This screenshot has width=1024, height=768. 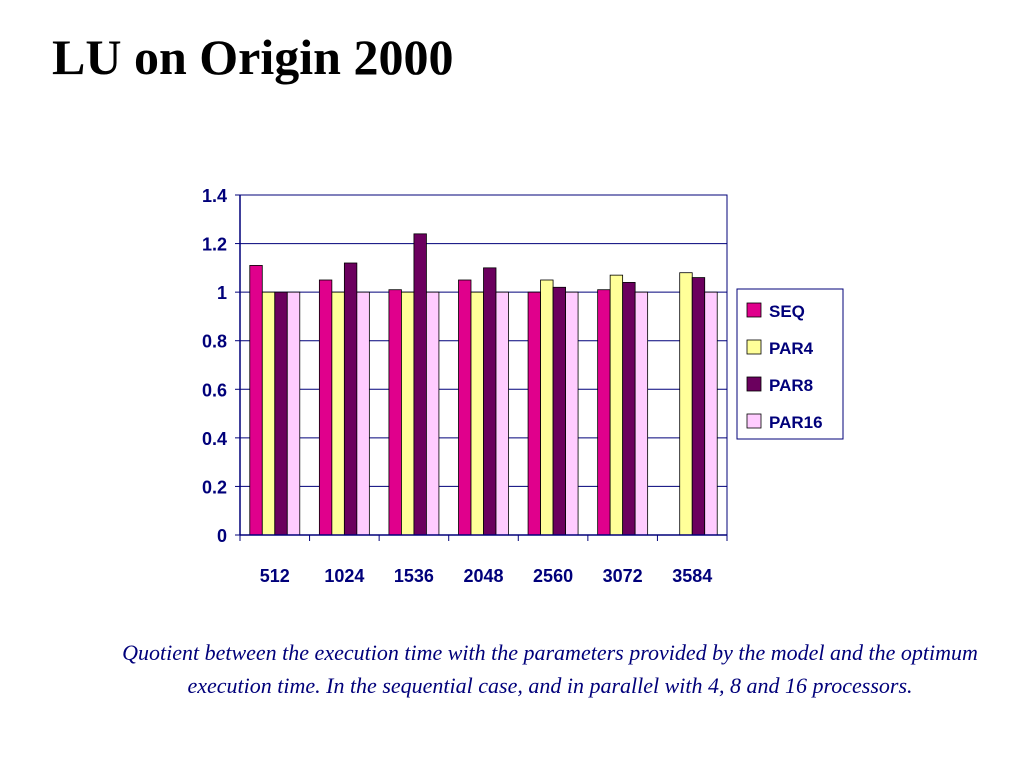 I want to click on y-tick-label: 0.2, so click(x=214, y=487).